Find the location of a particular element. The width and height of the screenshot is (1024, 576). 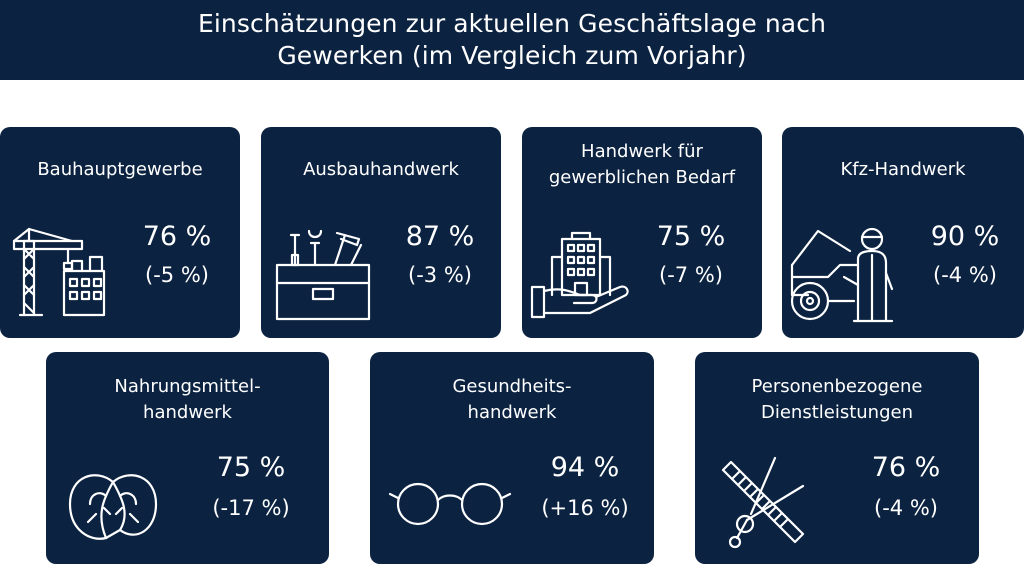

card-title: Kfz-Handwerk is located at coordinates (903, 169).